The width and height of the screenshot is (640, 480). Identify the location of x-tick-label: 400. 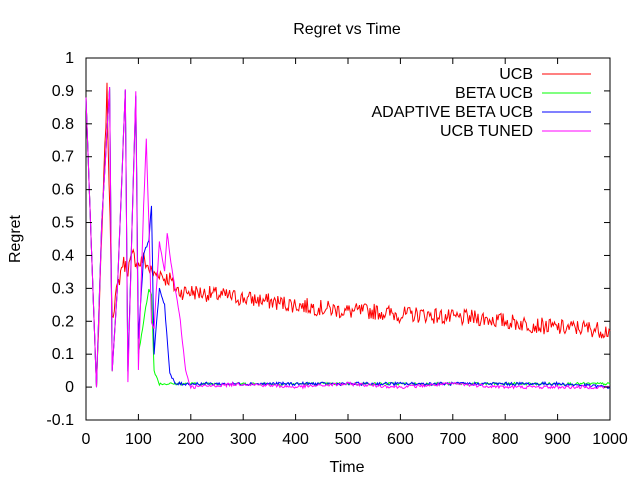
(295, 439).